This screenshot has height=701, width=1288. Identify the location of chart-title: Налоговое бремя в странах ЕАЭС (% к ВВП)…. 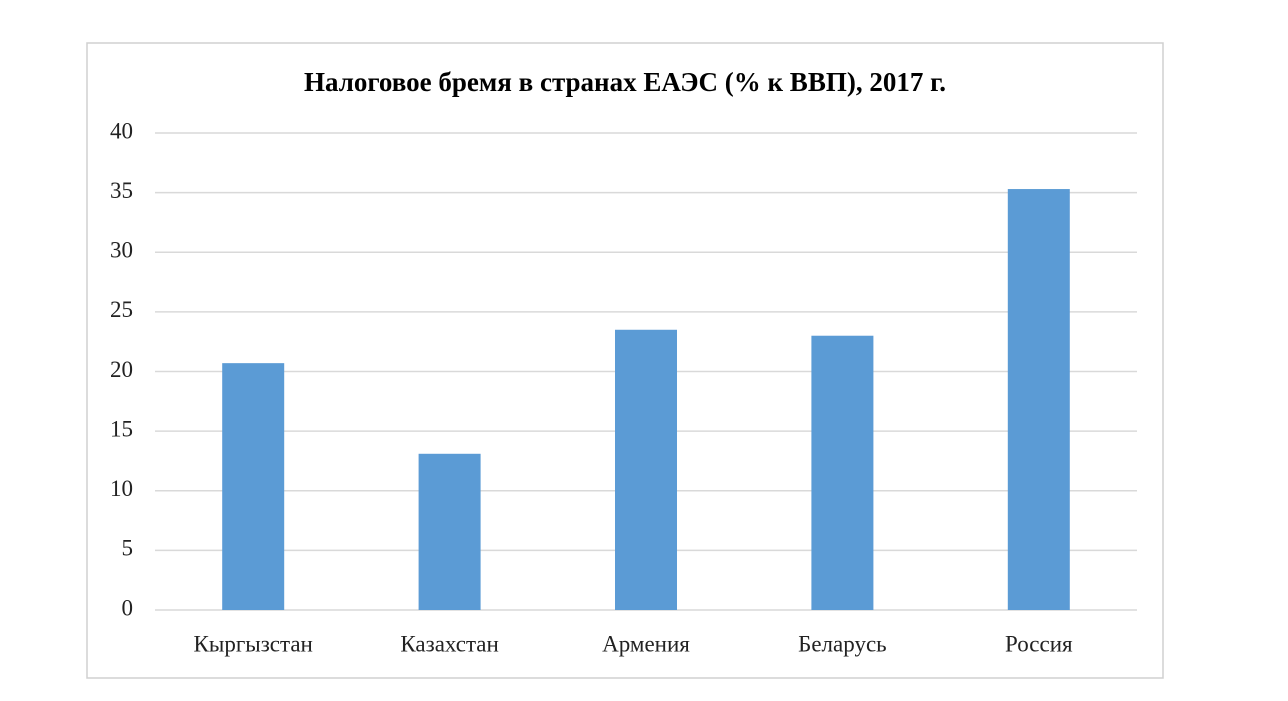
(625, 82).